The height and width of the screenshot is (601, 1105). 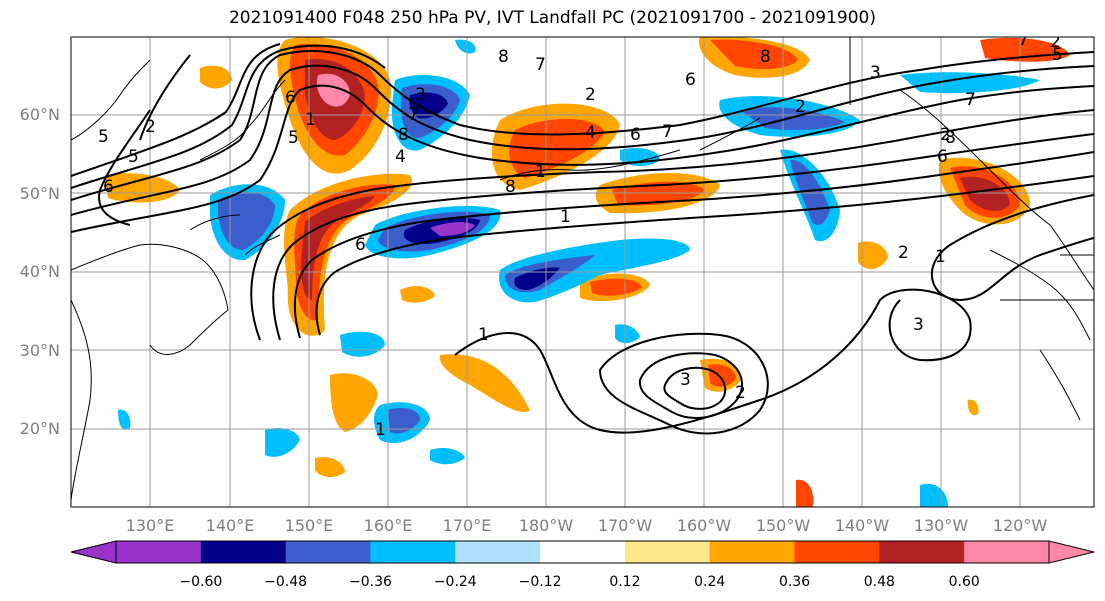 What do you see at coordinates (546, 525) in the screenshot?
I see `lon-label: 180°W` at bounding box center [546, 525].